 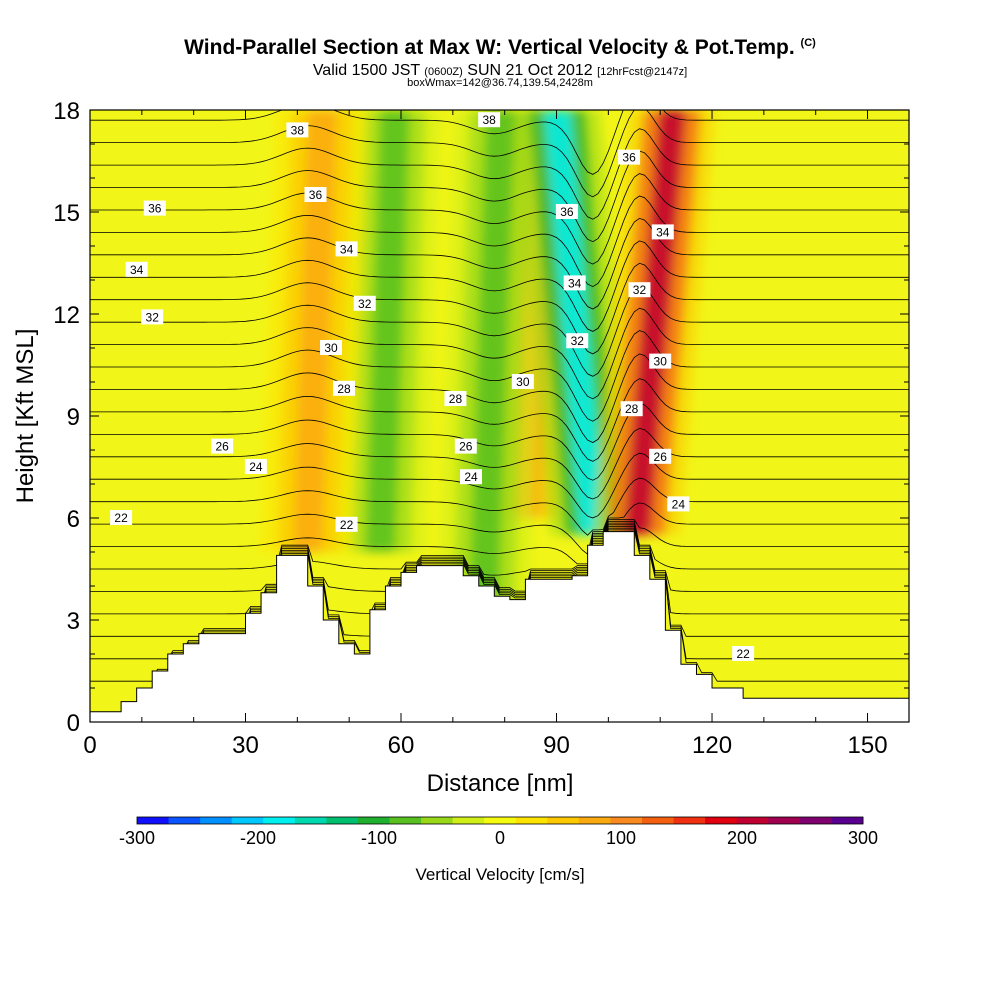 What do you see at coordinates (530, 70) in the screenshot?
I see `valid-date: SUN 21 Oct 2012` at bounding box center [530, 70].